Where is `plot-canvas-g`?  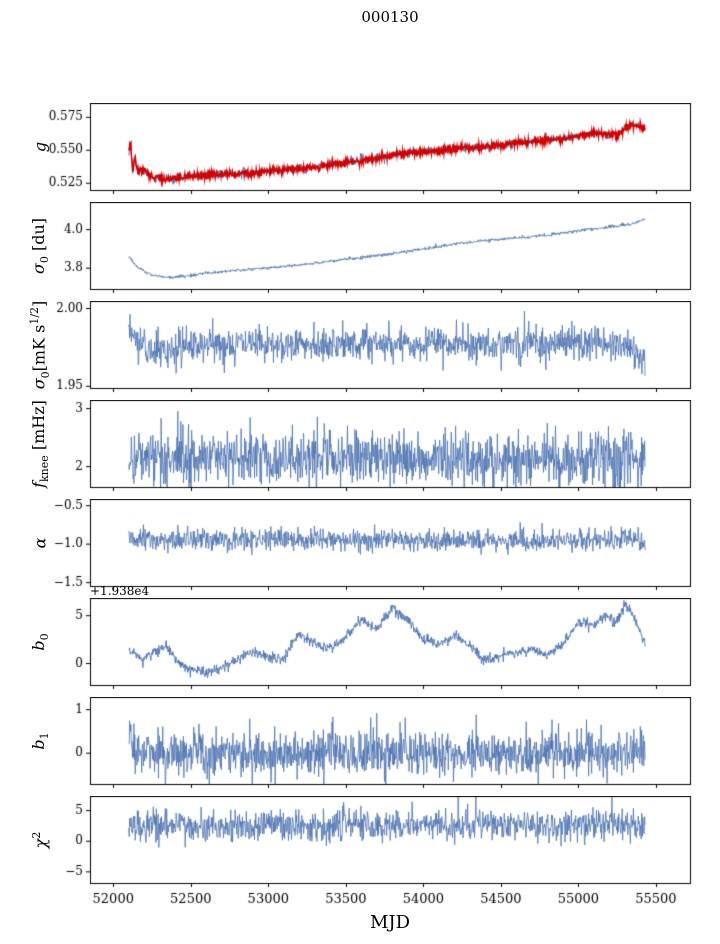
plot-canvas-g is located at coordinates (360, 149).